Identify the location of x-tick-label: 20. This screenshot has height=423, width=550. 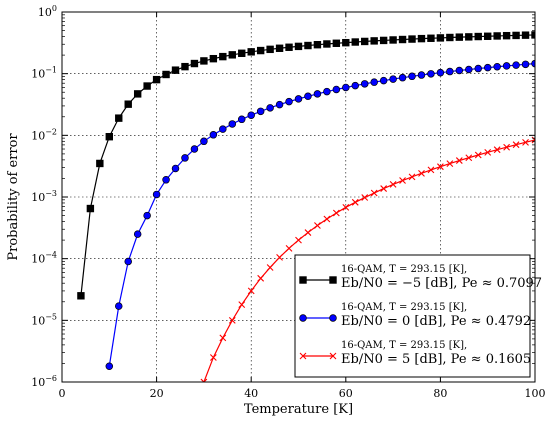
(157, 393).